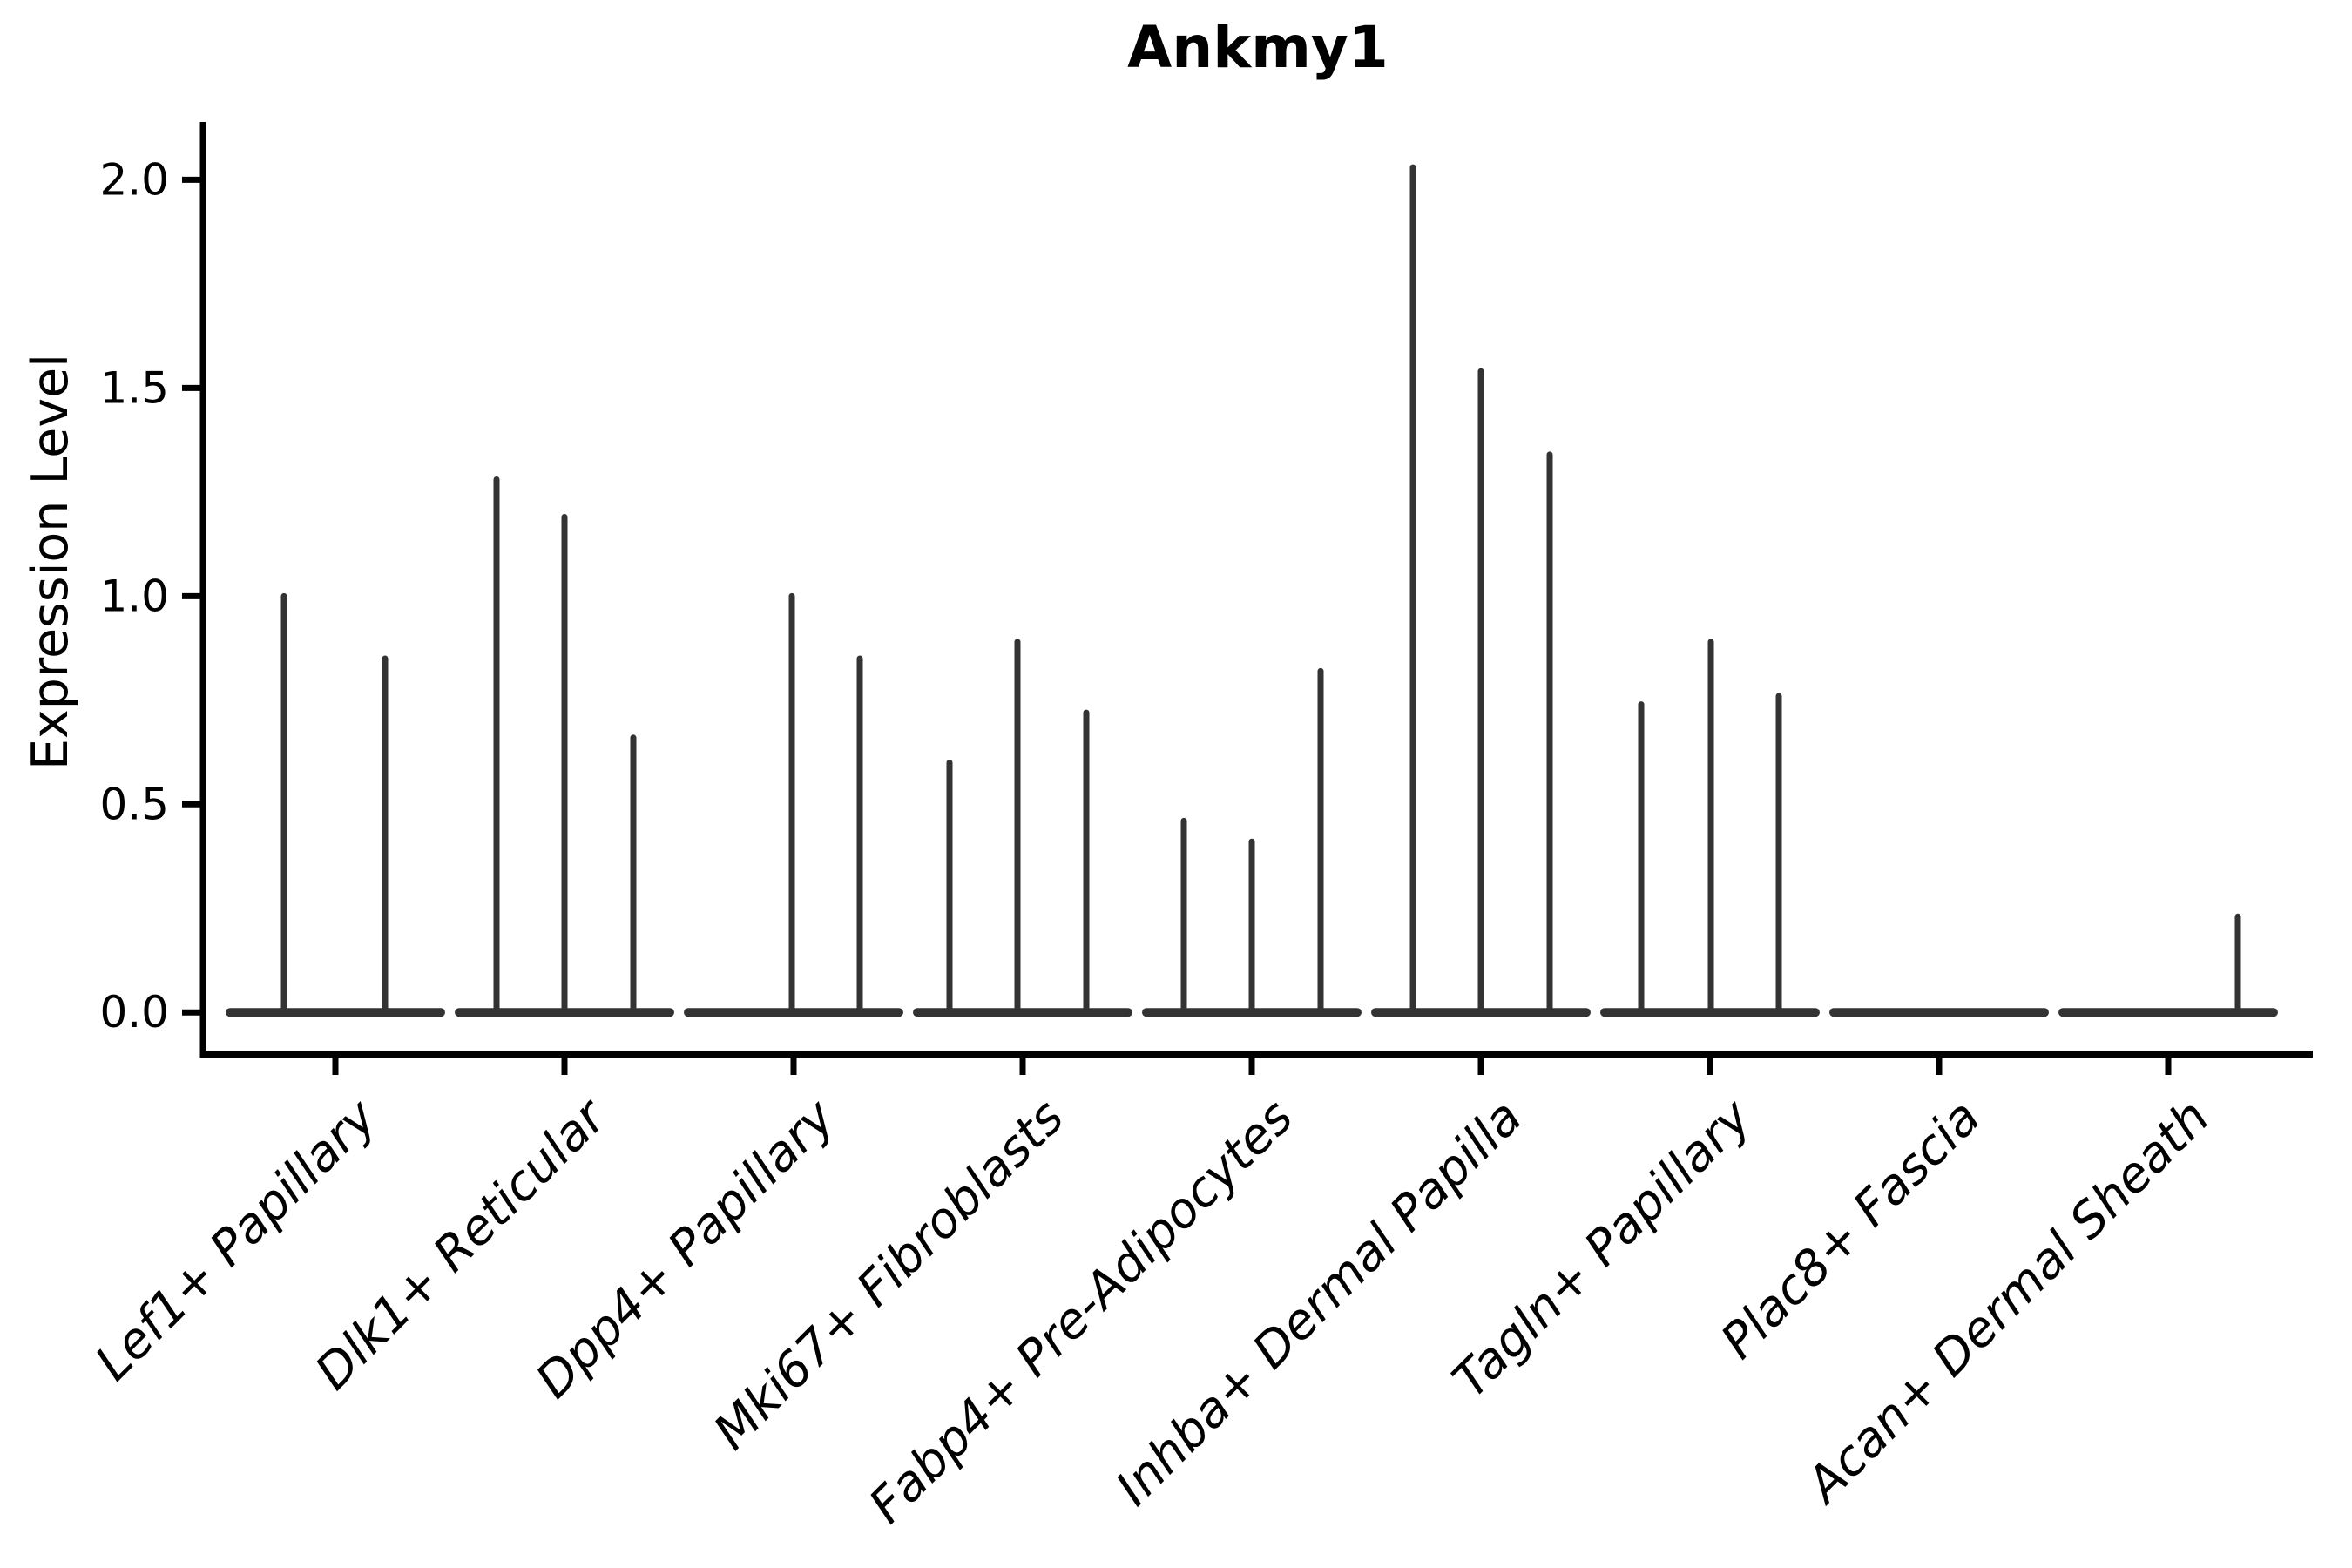 The height and width of the screenshot is (1568, 2352). I want to click on y-tick-label: 0.0, so click(134, 1012).